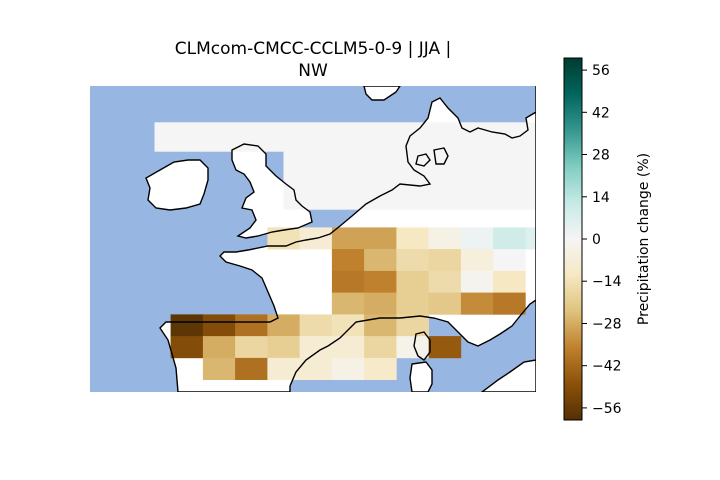  I want to click on colorbar-tick-label: −28, so click(607, 325).